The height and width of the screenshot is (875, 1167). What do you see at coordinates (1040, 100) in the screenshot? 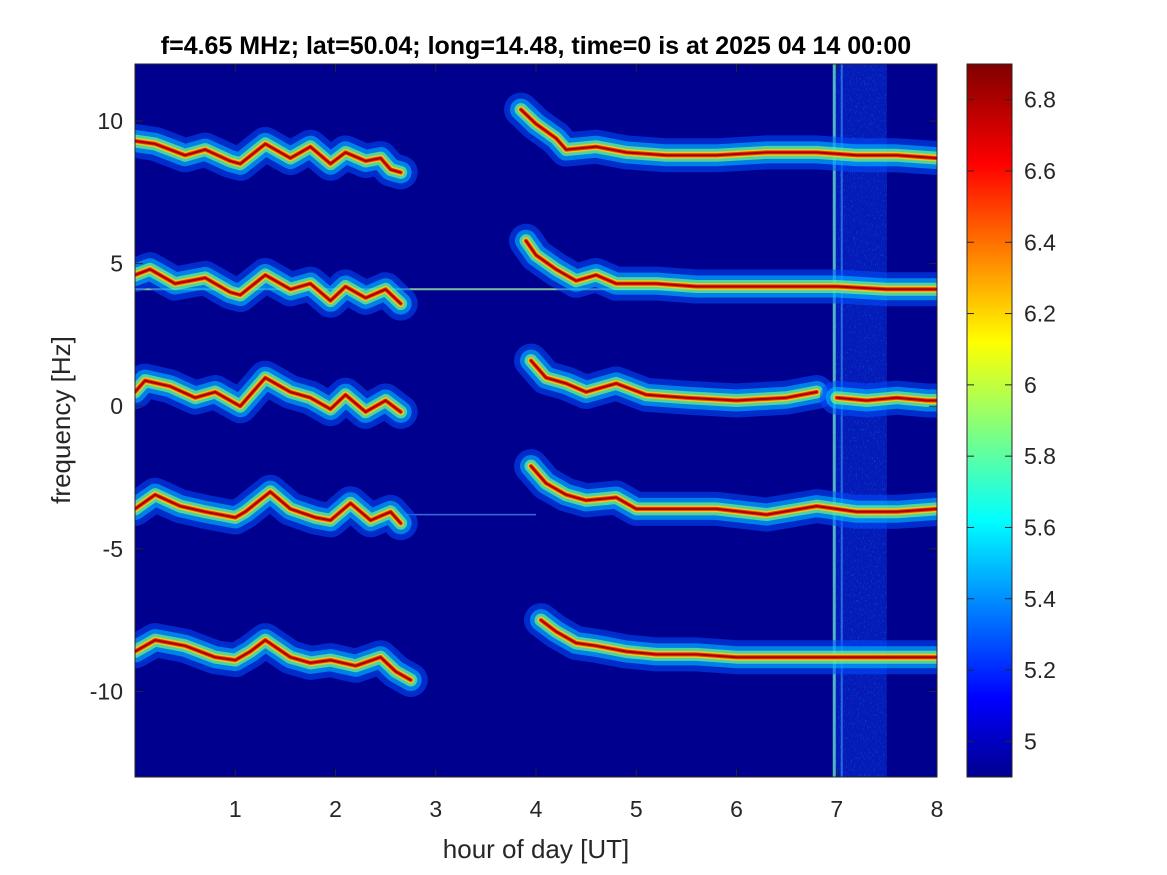
I see `colorbar-tick-label: 6.8` at bounding box center [1040, 100].